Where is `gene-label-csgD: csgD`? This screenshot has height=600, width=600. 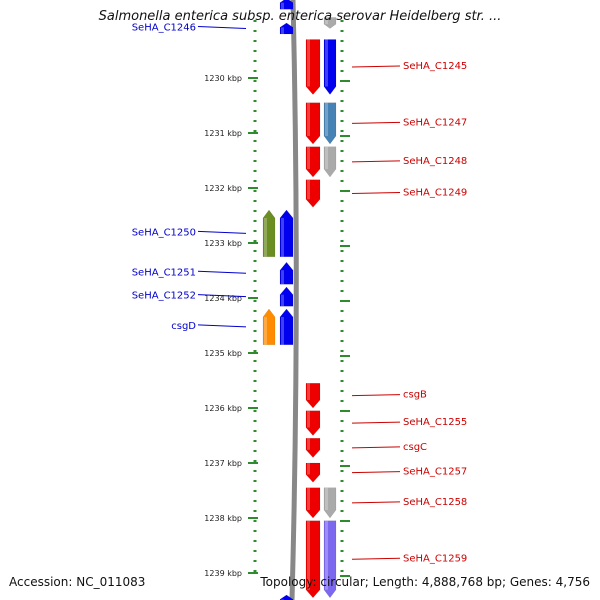
gene-label-csgD: csgD is located at coordinates (183, 326).